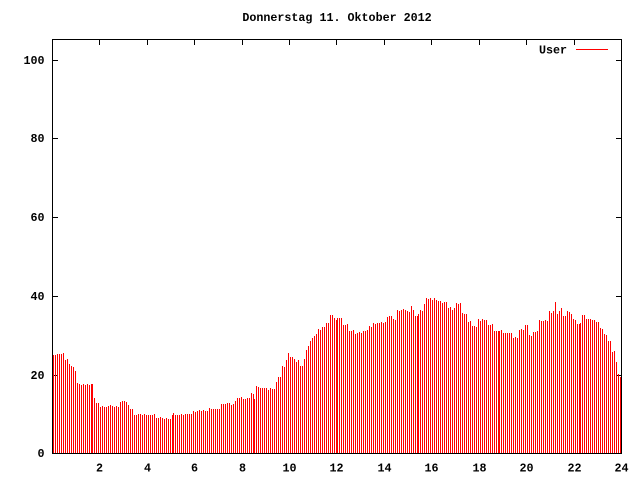 The width and height of the screenshot is (640, 480). Describe the element at coordinates (99, 468) in the screenshot. I see `svg-text: 2` at that location.